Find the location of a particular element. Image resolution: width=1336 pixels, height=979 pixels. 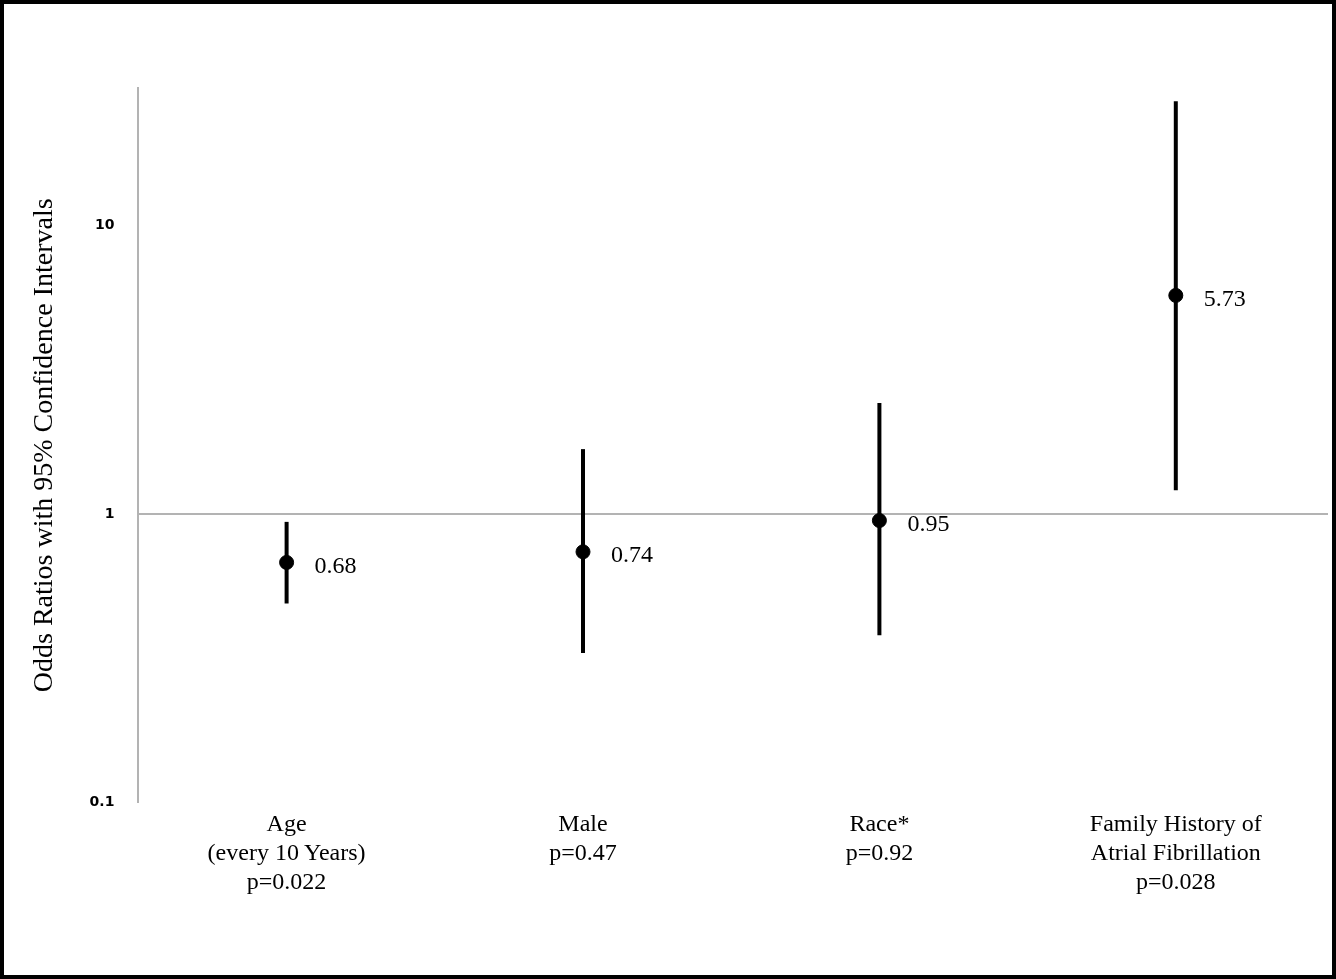

x-tick-label: Family History of Atrial Fibrillation p=0.028 is located at coordinates (1175, 852).